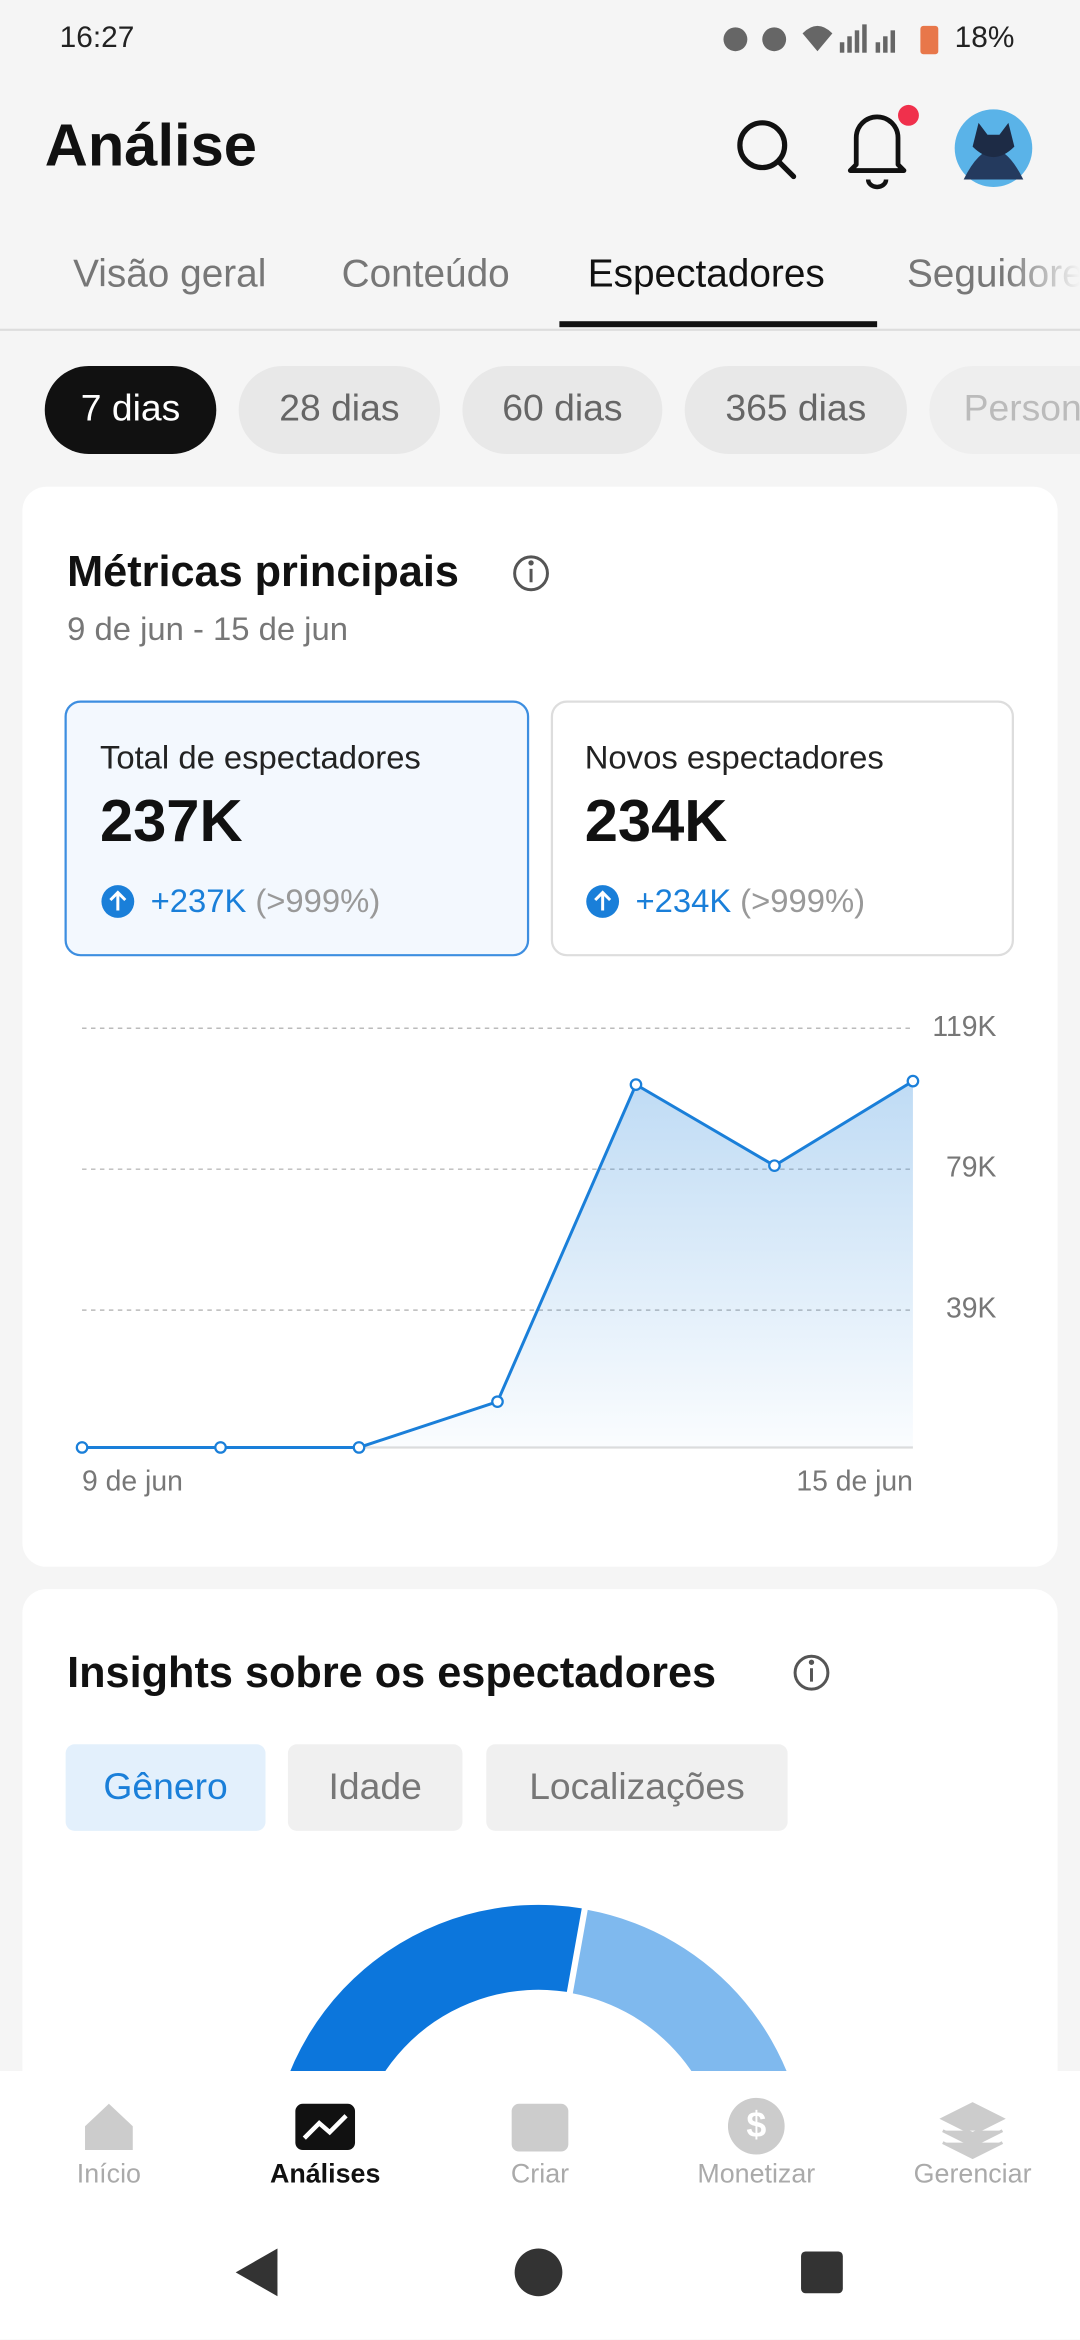 Image resolution: width=1080 pixels, height=2340 pixels. I want to click on change-value: +234K, so click(683, 900).